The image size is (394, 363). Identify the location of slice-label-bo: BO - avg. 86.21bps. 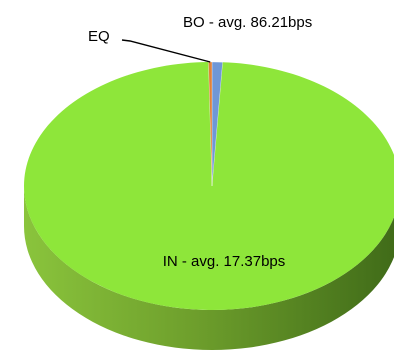
(247, 22).